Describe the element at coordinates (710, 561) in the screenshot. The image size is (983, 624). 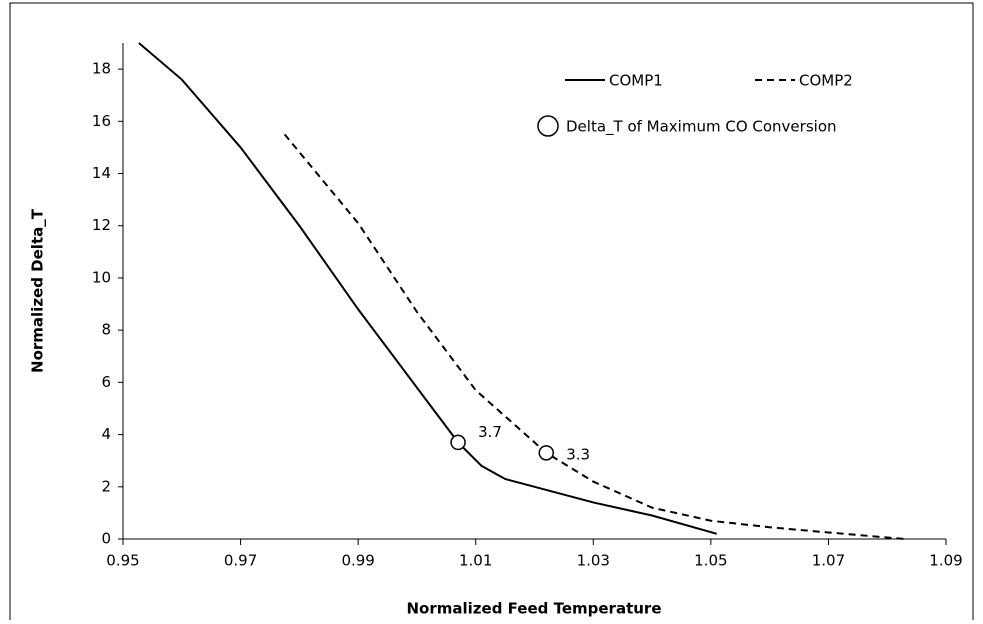
I see `x-tick-label: 1.05` at that location.